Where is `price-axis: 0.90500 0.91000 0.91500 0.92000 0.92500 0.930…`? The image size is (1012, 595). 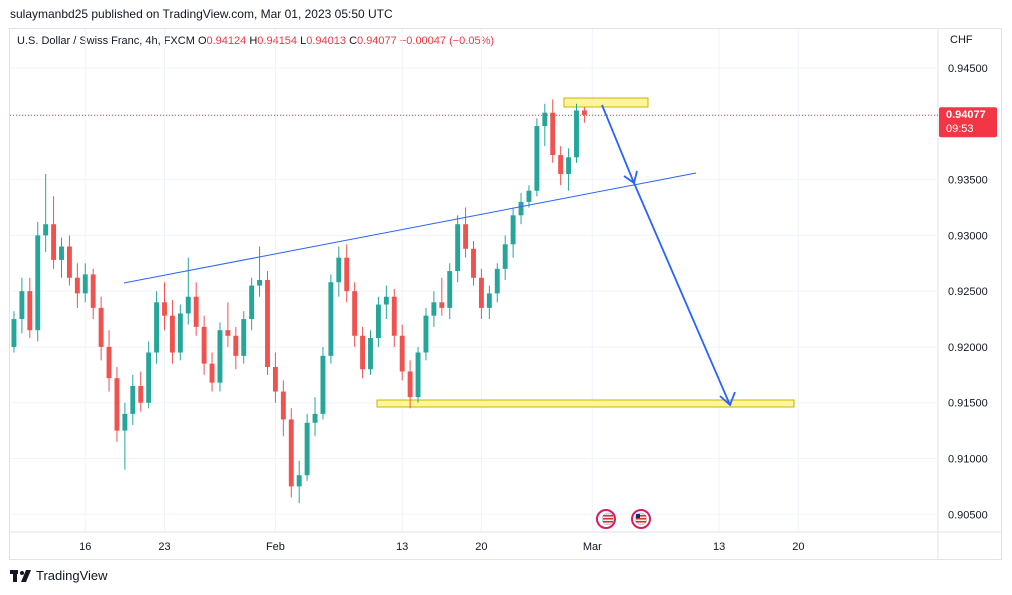 price-axis: 0.90500 0.91000 0.91500 0.92000 0.92500 0.930… is located at coordinates (968, 292).